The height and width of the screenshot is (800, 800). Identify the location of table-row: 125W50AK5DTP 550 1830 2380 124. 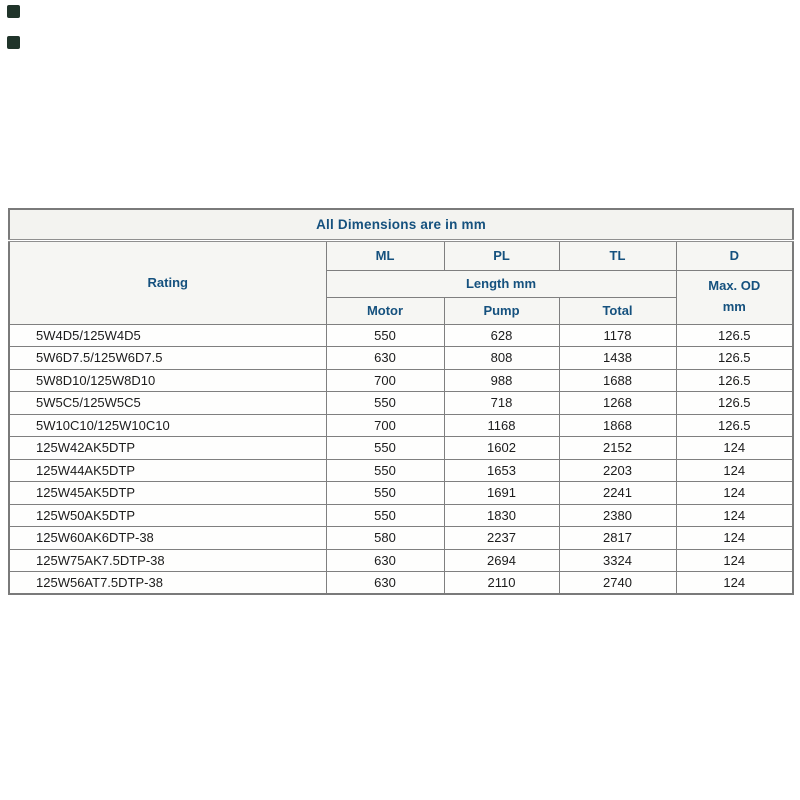
(401, 515).